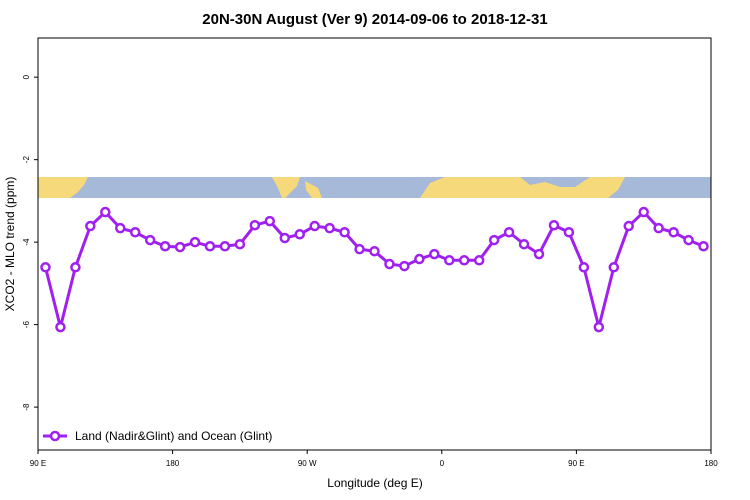  Describe the element at coordinates (26, 160) in the screenshot. I see `y-tick-label: -2` at that location.